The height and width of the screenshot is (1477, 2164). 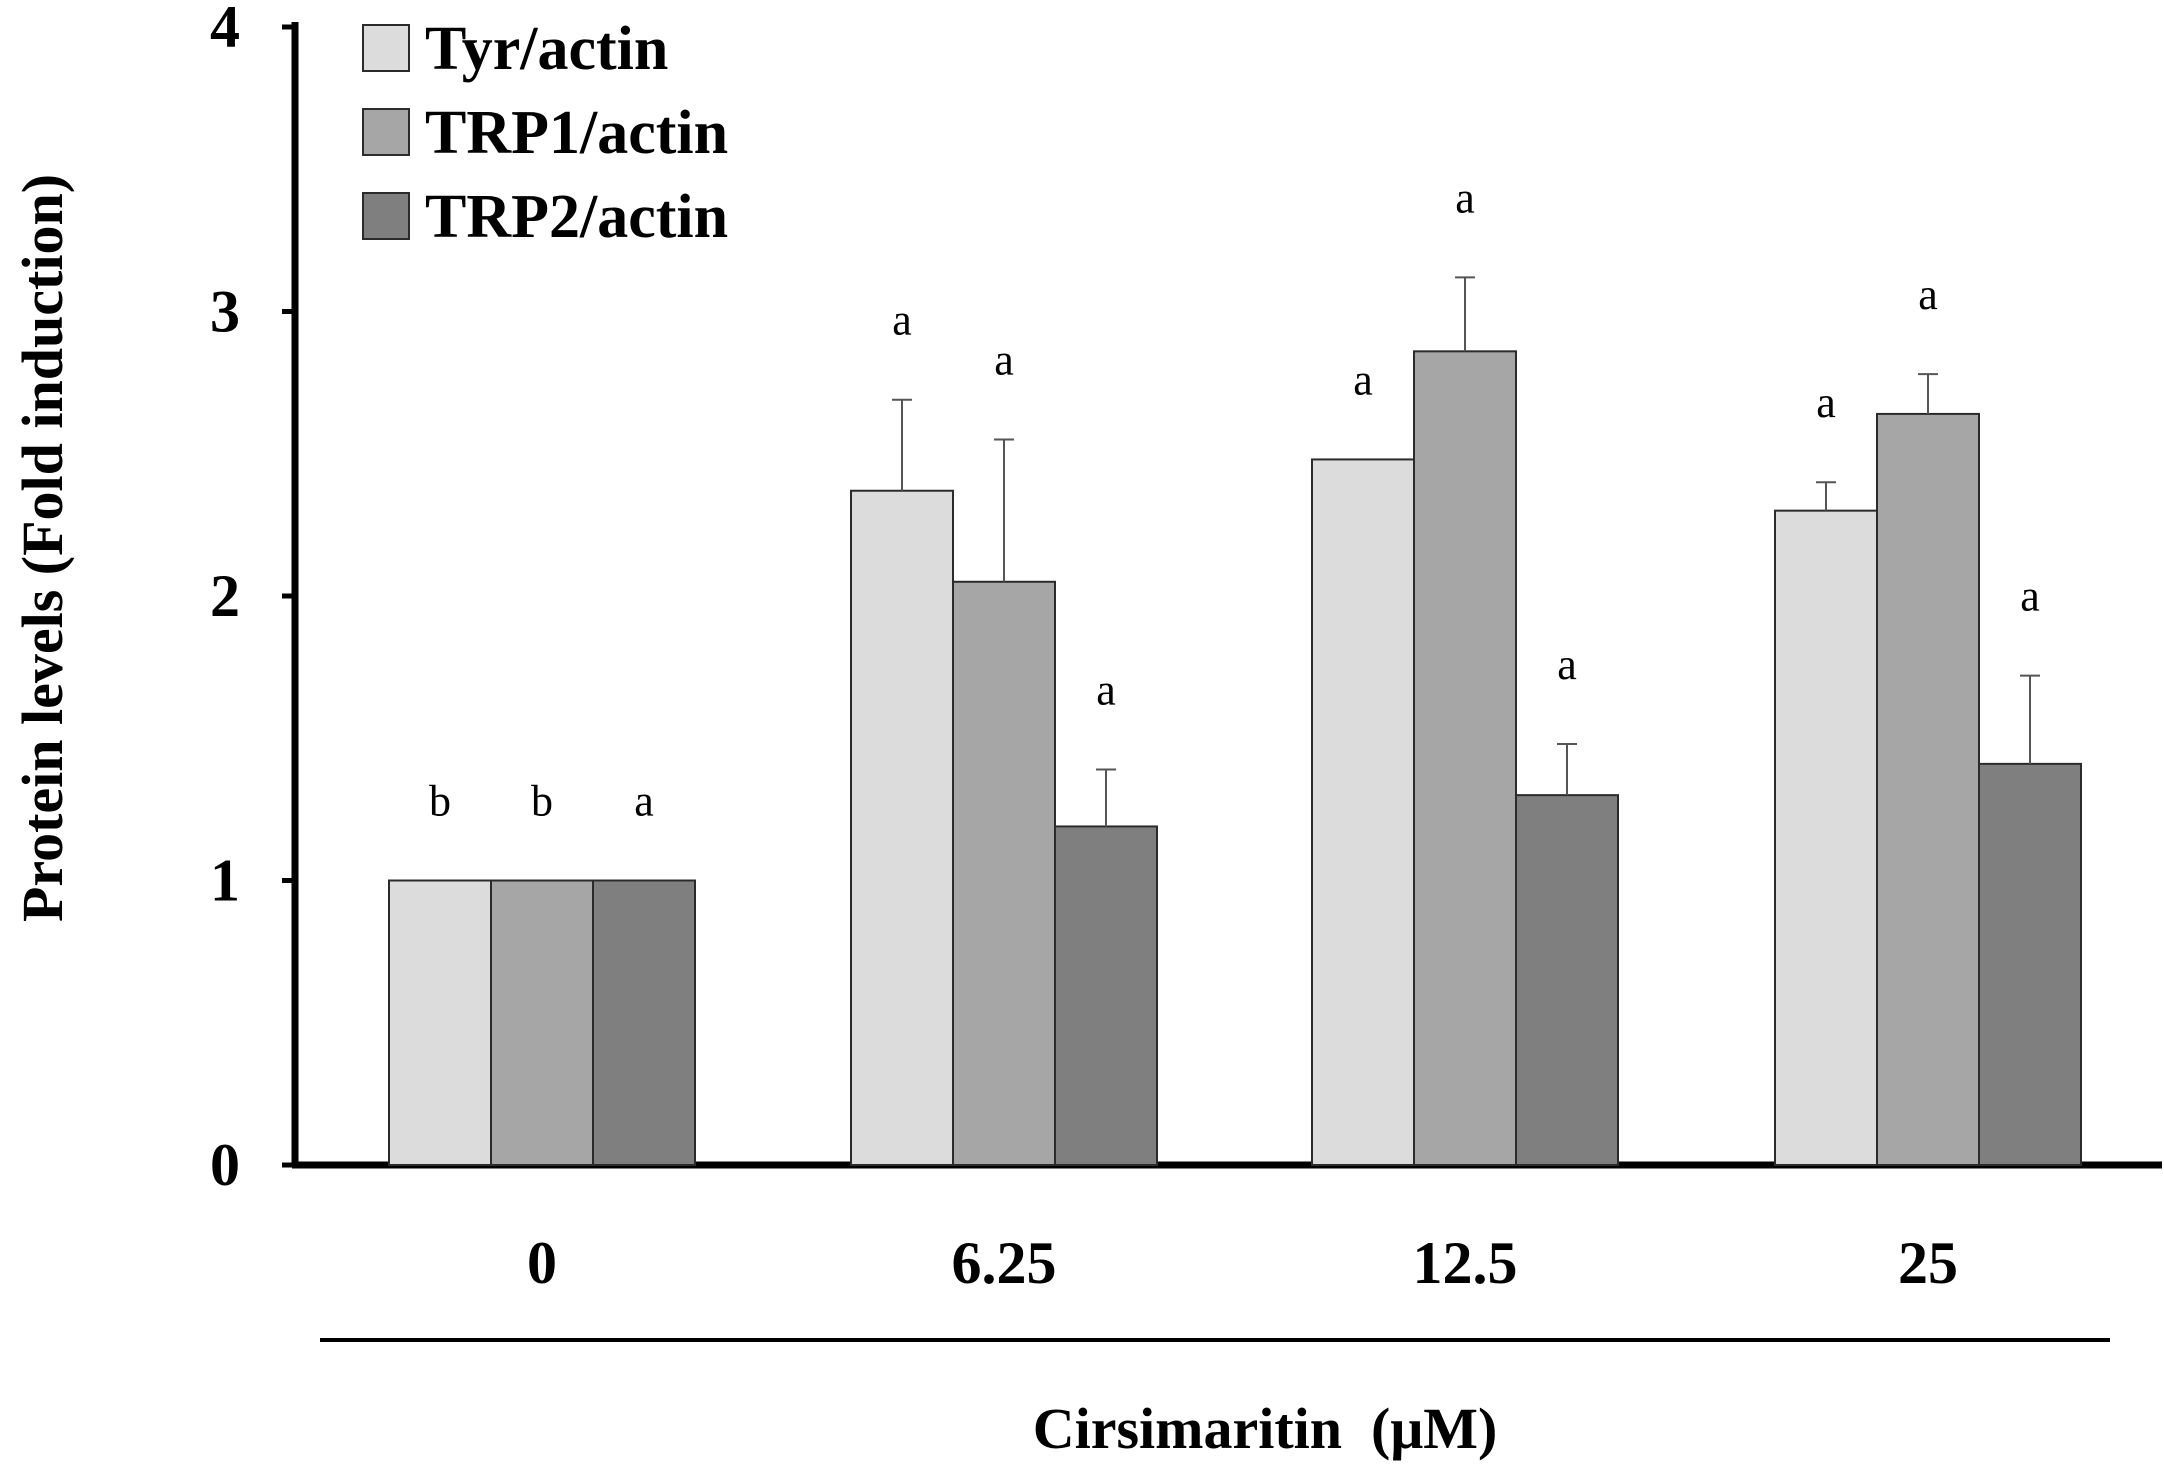 I want to click on y-tick-label: 0, so click(x=225, y=1165).